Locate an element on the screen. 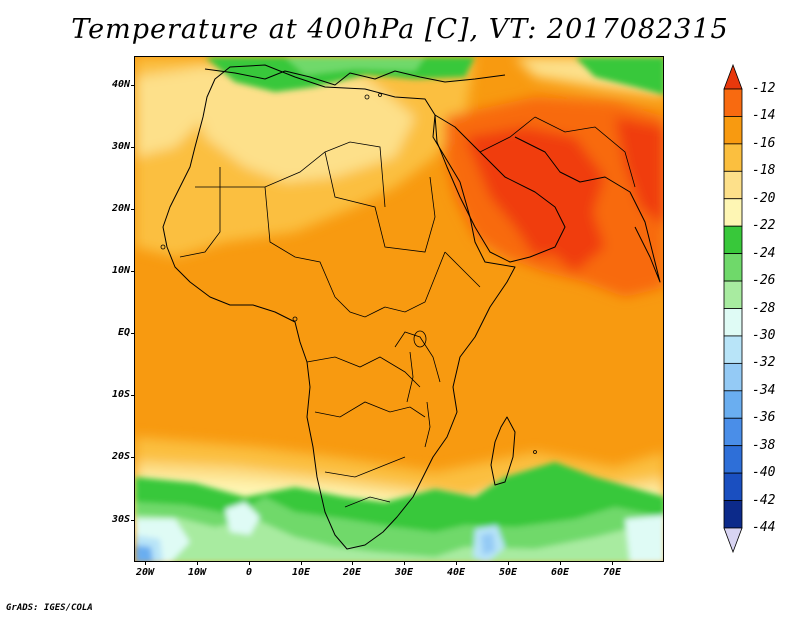 The image size is (800, 618). colorbar is located at coordinates (733, 308).